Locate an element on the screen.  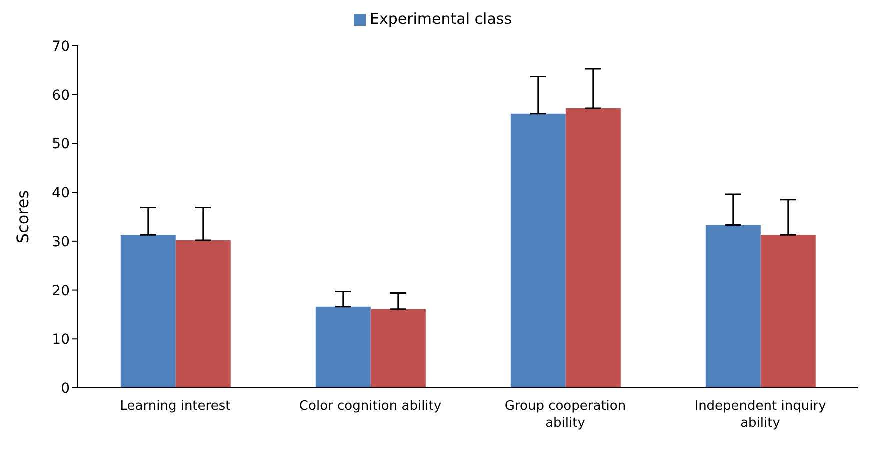
x-tick-label: Color cognition ability is located at coordinates (370, 406).